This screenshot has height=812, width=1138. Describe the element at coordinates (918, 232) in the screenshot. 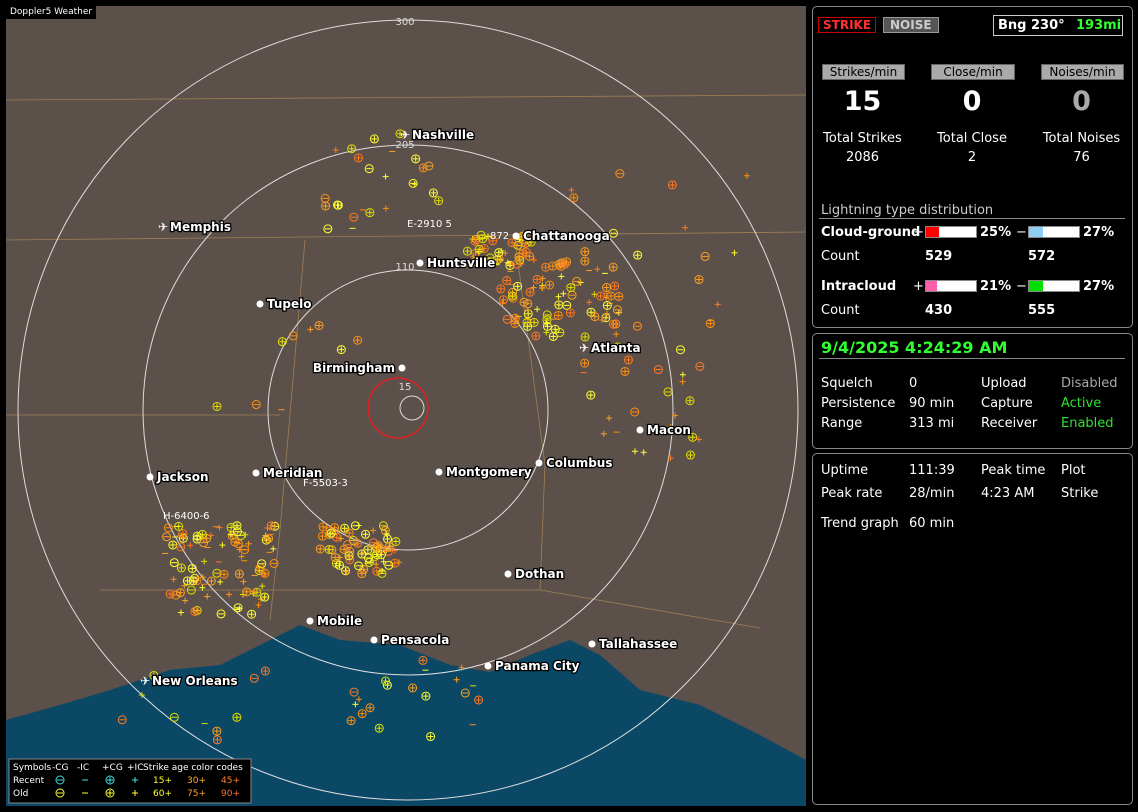

I see `plus-sign: +` at that location.